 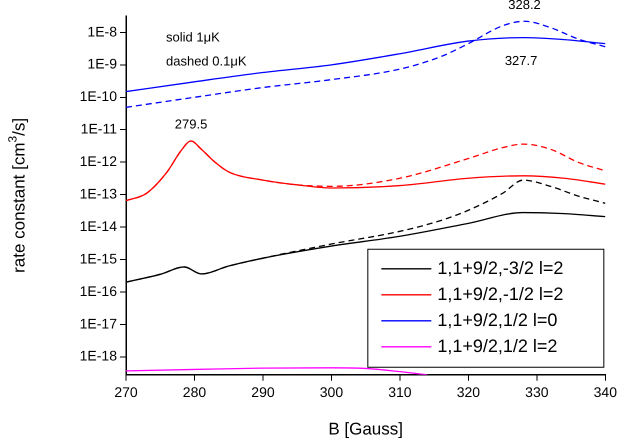 What do you see at coordinates (126, 392) in the screenshot?
I see `x-tick-label: 270` at bounding box center [126, 392].